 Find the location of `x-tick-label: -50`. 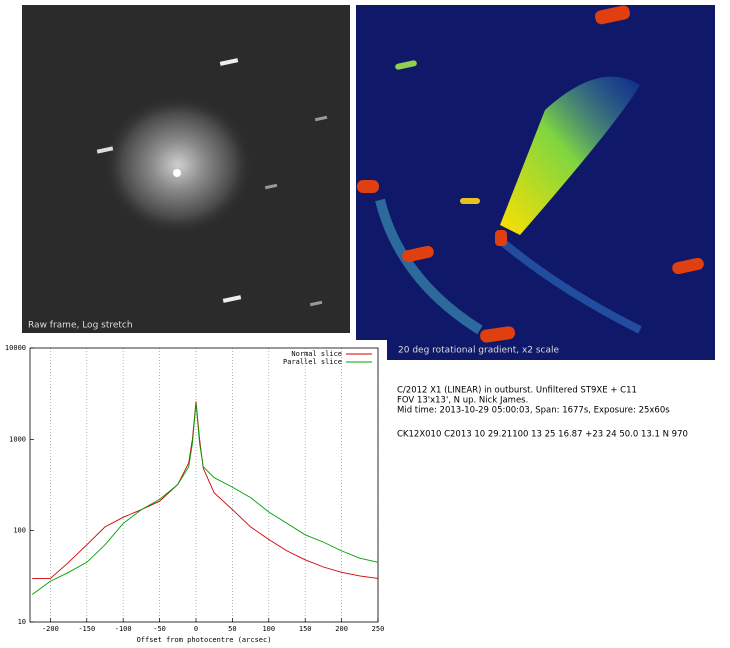

x-tick-label: -50 is located at coordinates (159, 629).